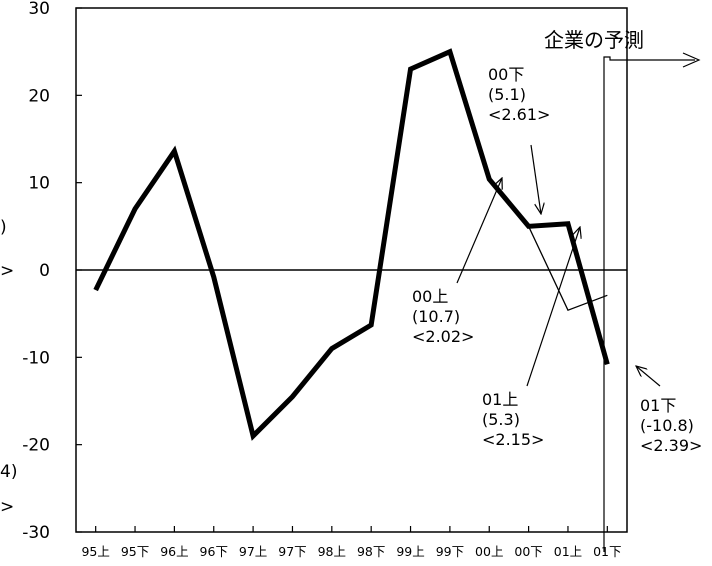 This screenshot has height=566, width=712. I want to click on x-tick-label: 97下, so click(292, 551).